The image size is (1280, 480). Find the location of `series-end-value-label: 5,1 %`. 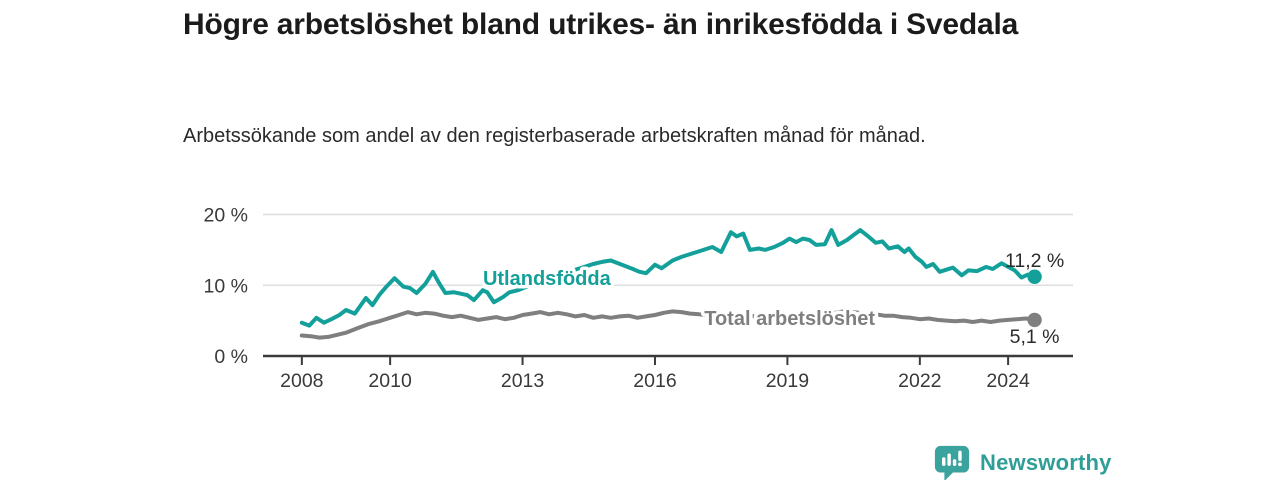

series-end-value-label: 5,1 % is located at coordinates (1035, 337).